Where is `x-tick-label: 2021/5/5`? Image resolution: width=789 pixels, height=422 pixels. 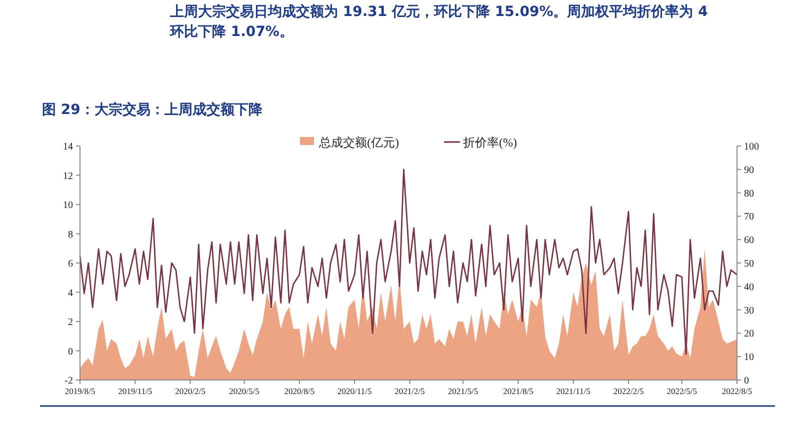
x-tick-label: 2021/5/5 is located at coordinates (463, 391).